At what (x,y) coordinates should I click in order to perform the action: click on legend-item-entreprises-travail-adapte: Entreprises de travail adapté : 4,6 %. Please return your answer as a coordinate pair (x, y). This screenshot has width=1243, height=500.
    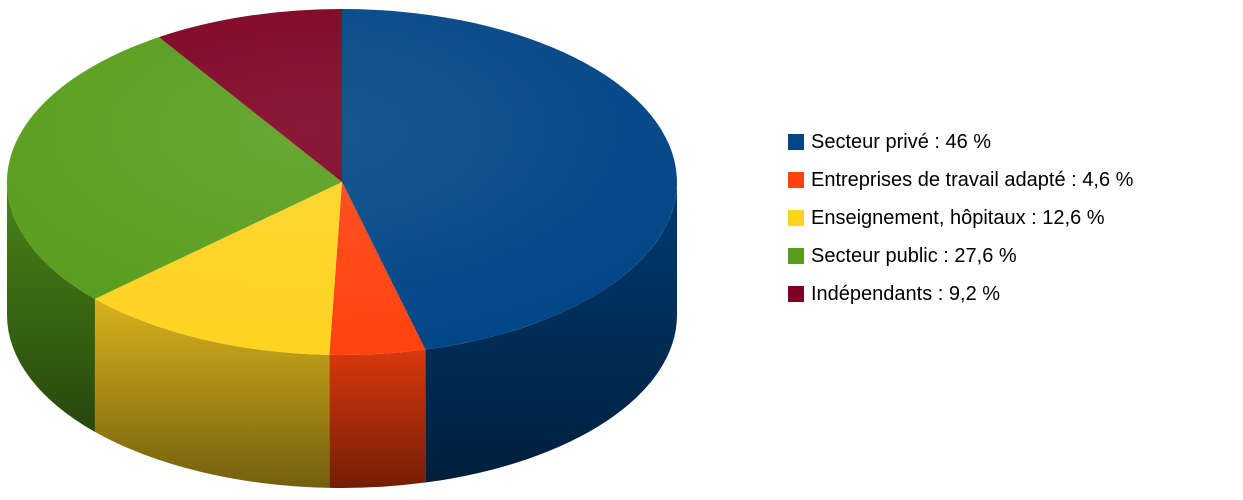
    Looking at the image, I should click on (960, 180).